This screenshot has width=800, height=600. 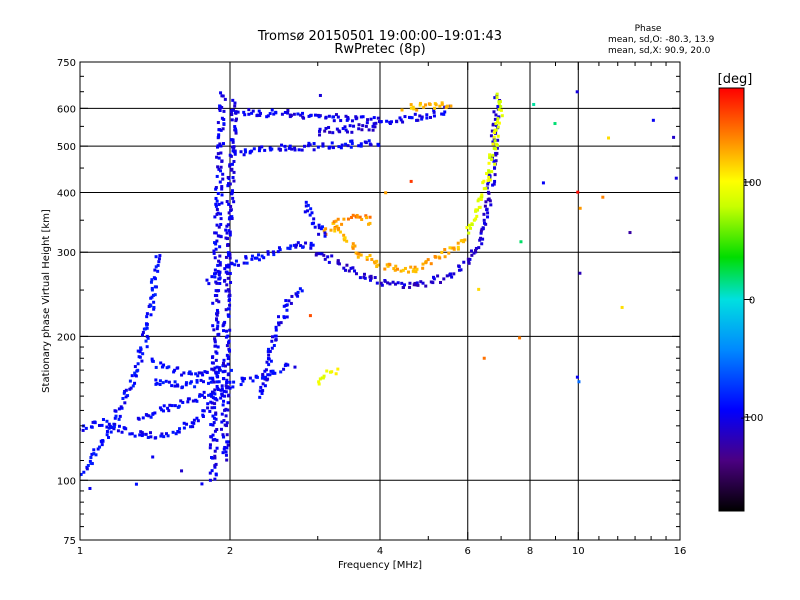 What do you see at coordinates (751, 183) in the screenshot?
I see `colorbar-tick-label: 100` at bounding box center [751, 183].